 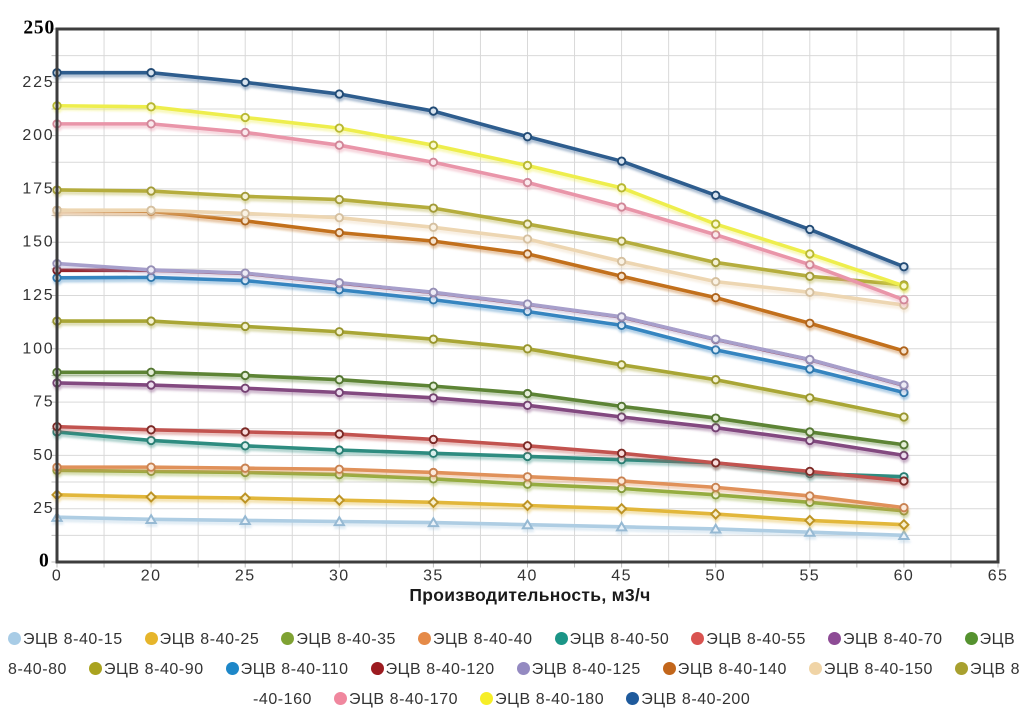 I want to click on svg-text: 150, so click(x=38, y=242).